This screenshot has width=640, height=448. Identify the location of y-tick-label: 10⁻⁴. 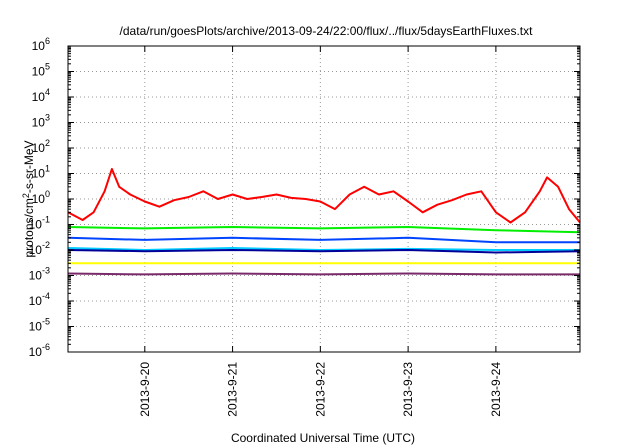
(39, 299).